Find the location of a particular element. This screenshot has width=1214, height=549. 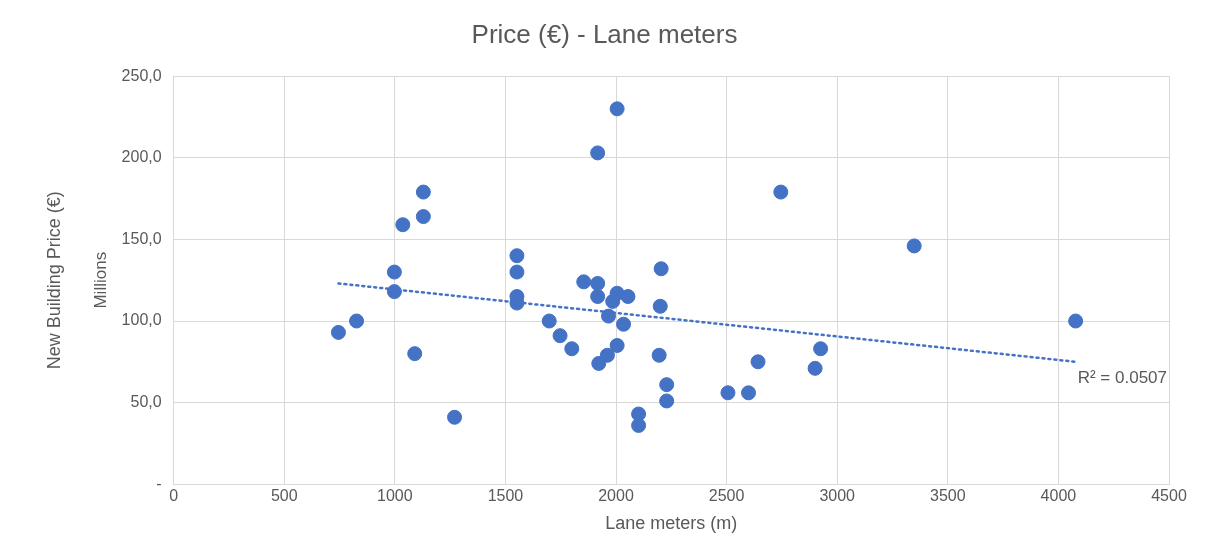

y-tick-label: 50,0 is located at coordinates (146, 402).